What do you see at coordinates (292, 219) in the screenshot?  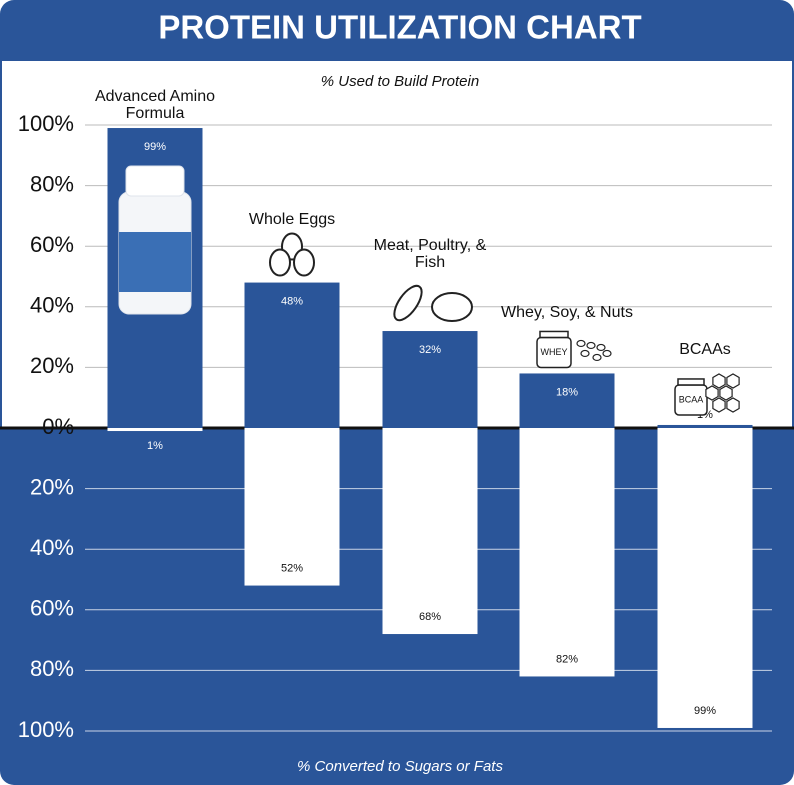 I see `category-label: Whole Eggs` at bounding box center [292, 219].